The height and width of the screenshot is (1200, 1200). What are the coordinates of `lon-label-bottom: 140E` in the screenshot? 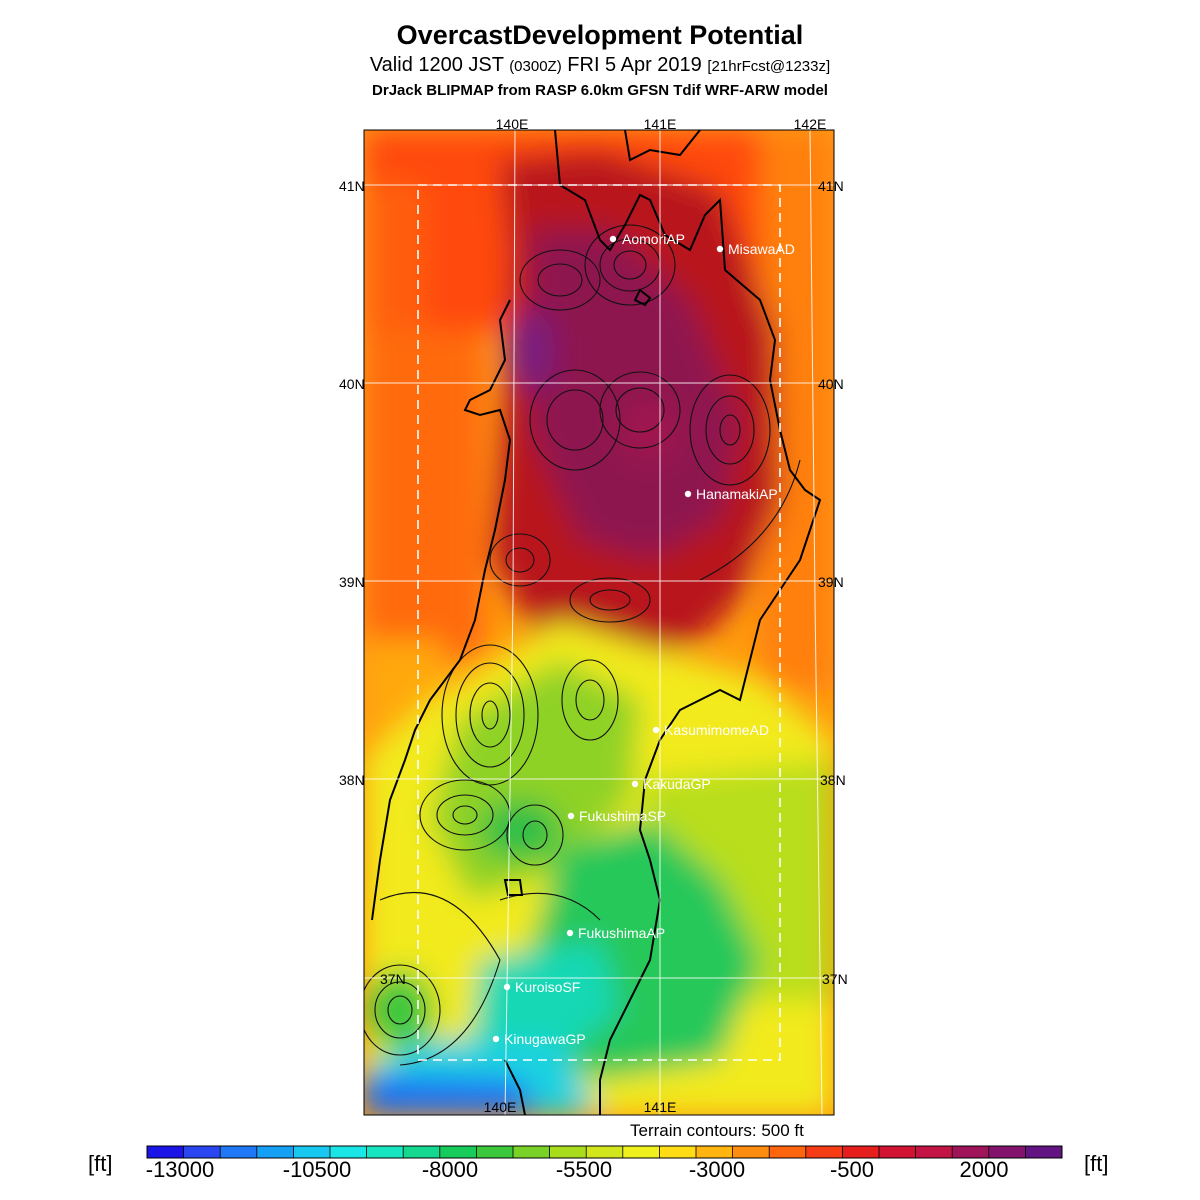 It's located at (500, 1107).